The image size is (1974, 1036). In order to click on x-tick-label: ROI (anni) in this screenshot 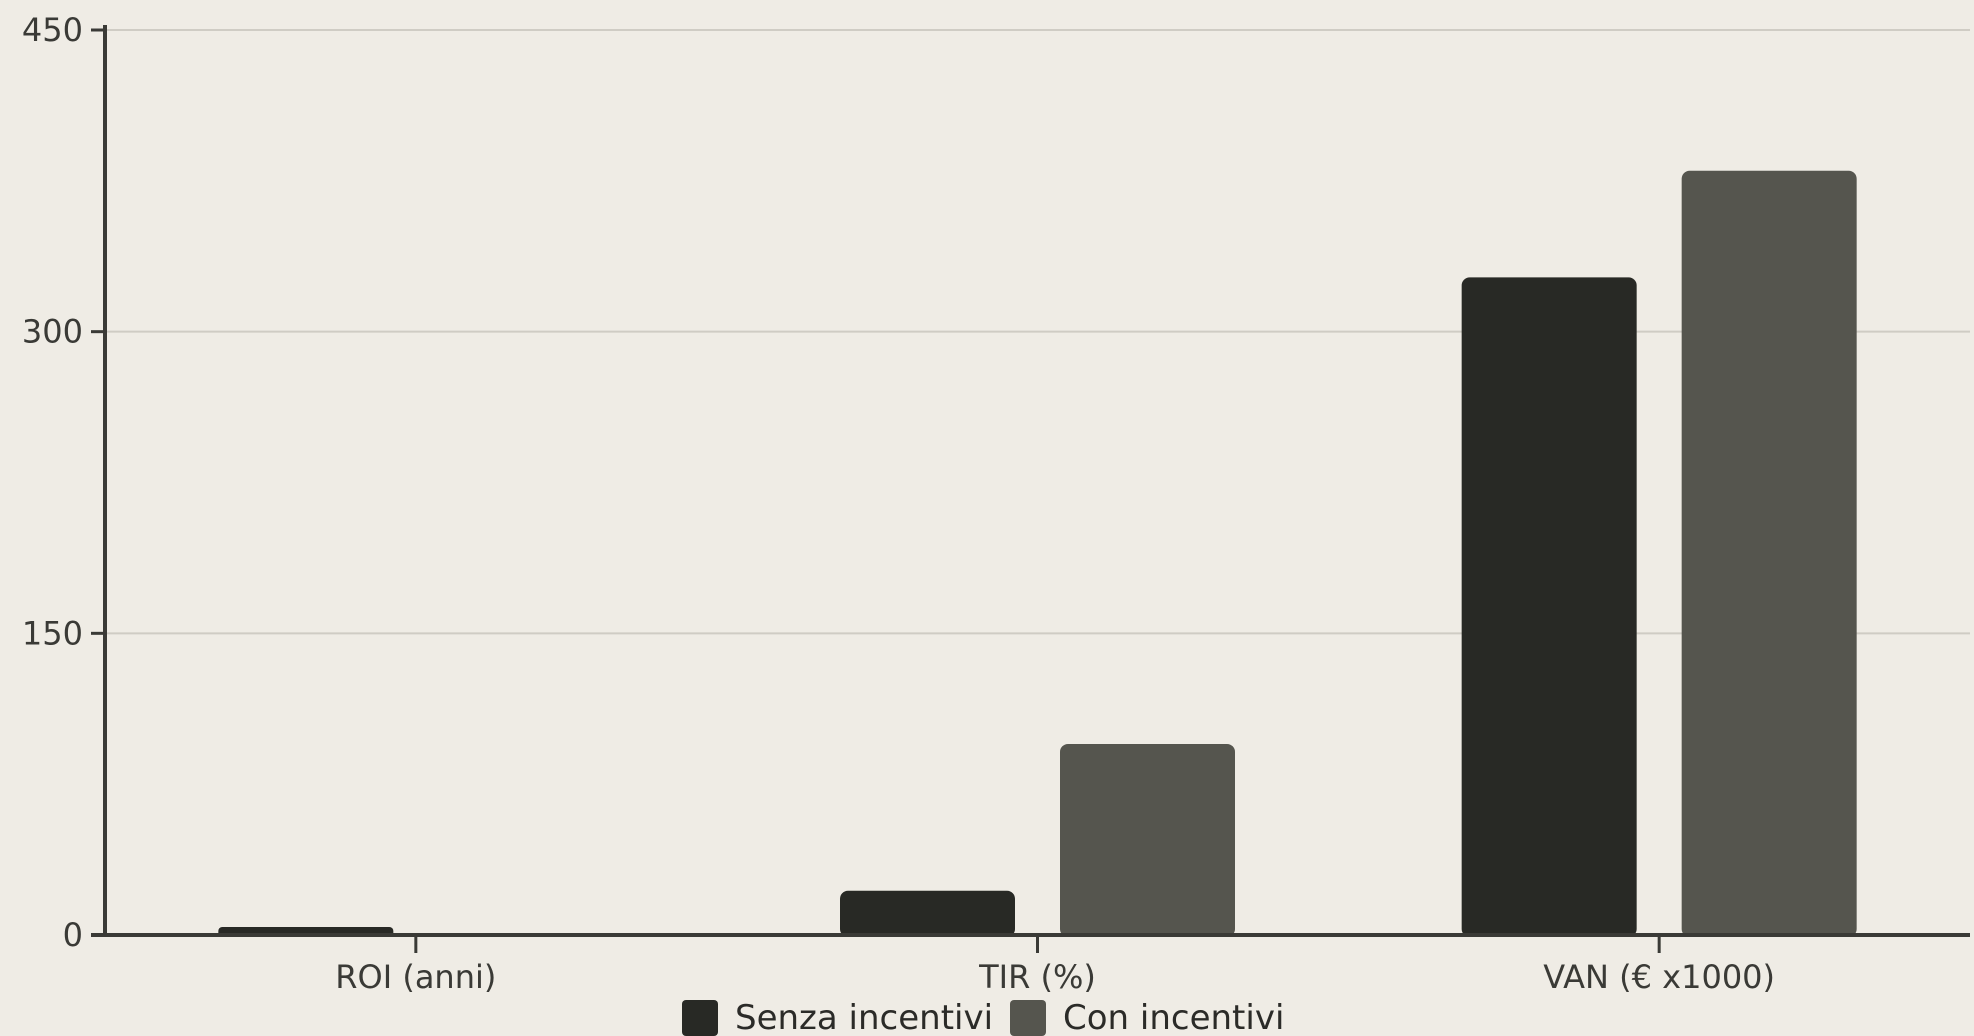, I will do `click(415, 977)`.